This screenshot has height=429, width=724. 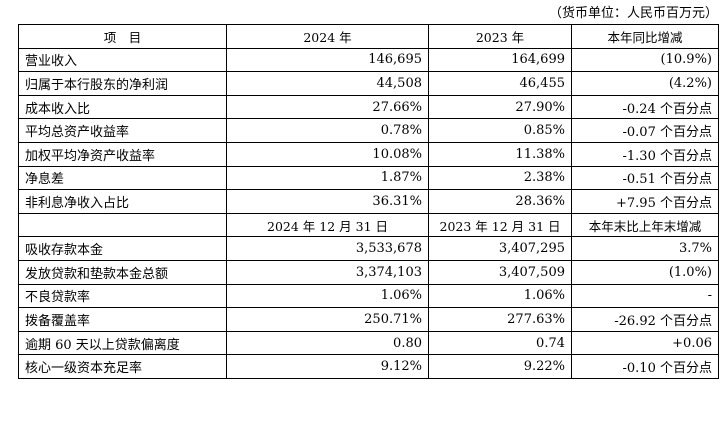 I want to click on value-2023: 164,699, so click(x=500, y=60).